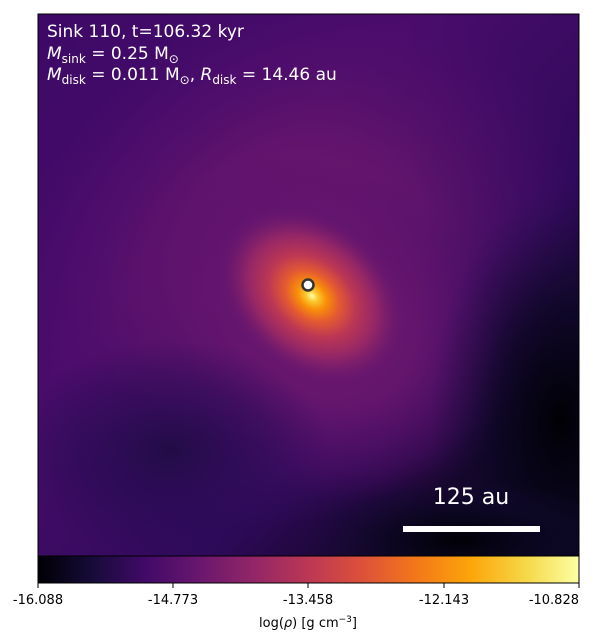 This screenshot has height=644, width=615. Describe the element at coordinates (444, 600) in the screenshot. I see `colorbar-tick-label: -12.143` at that location.